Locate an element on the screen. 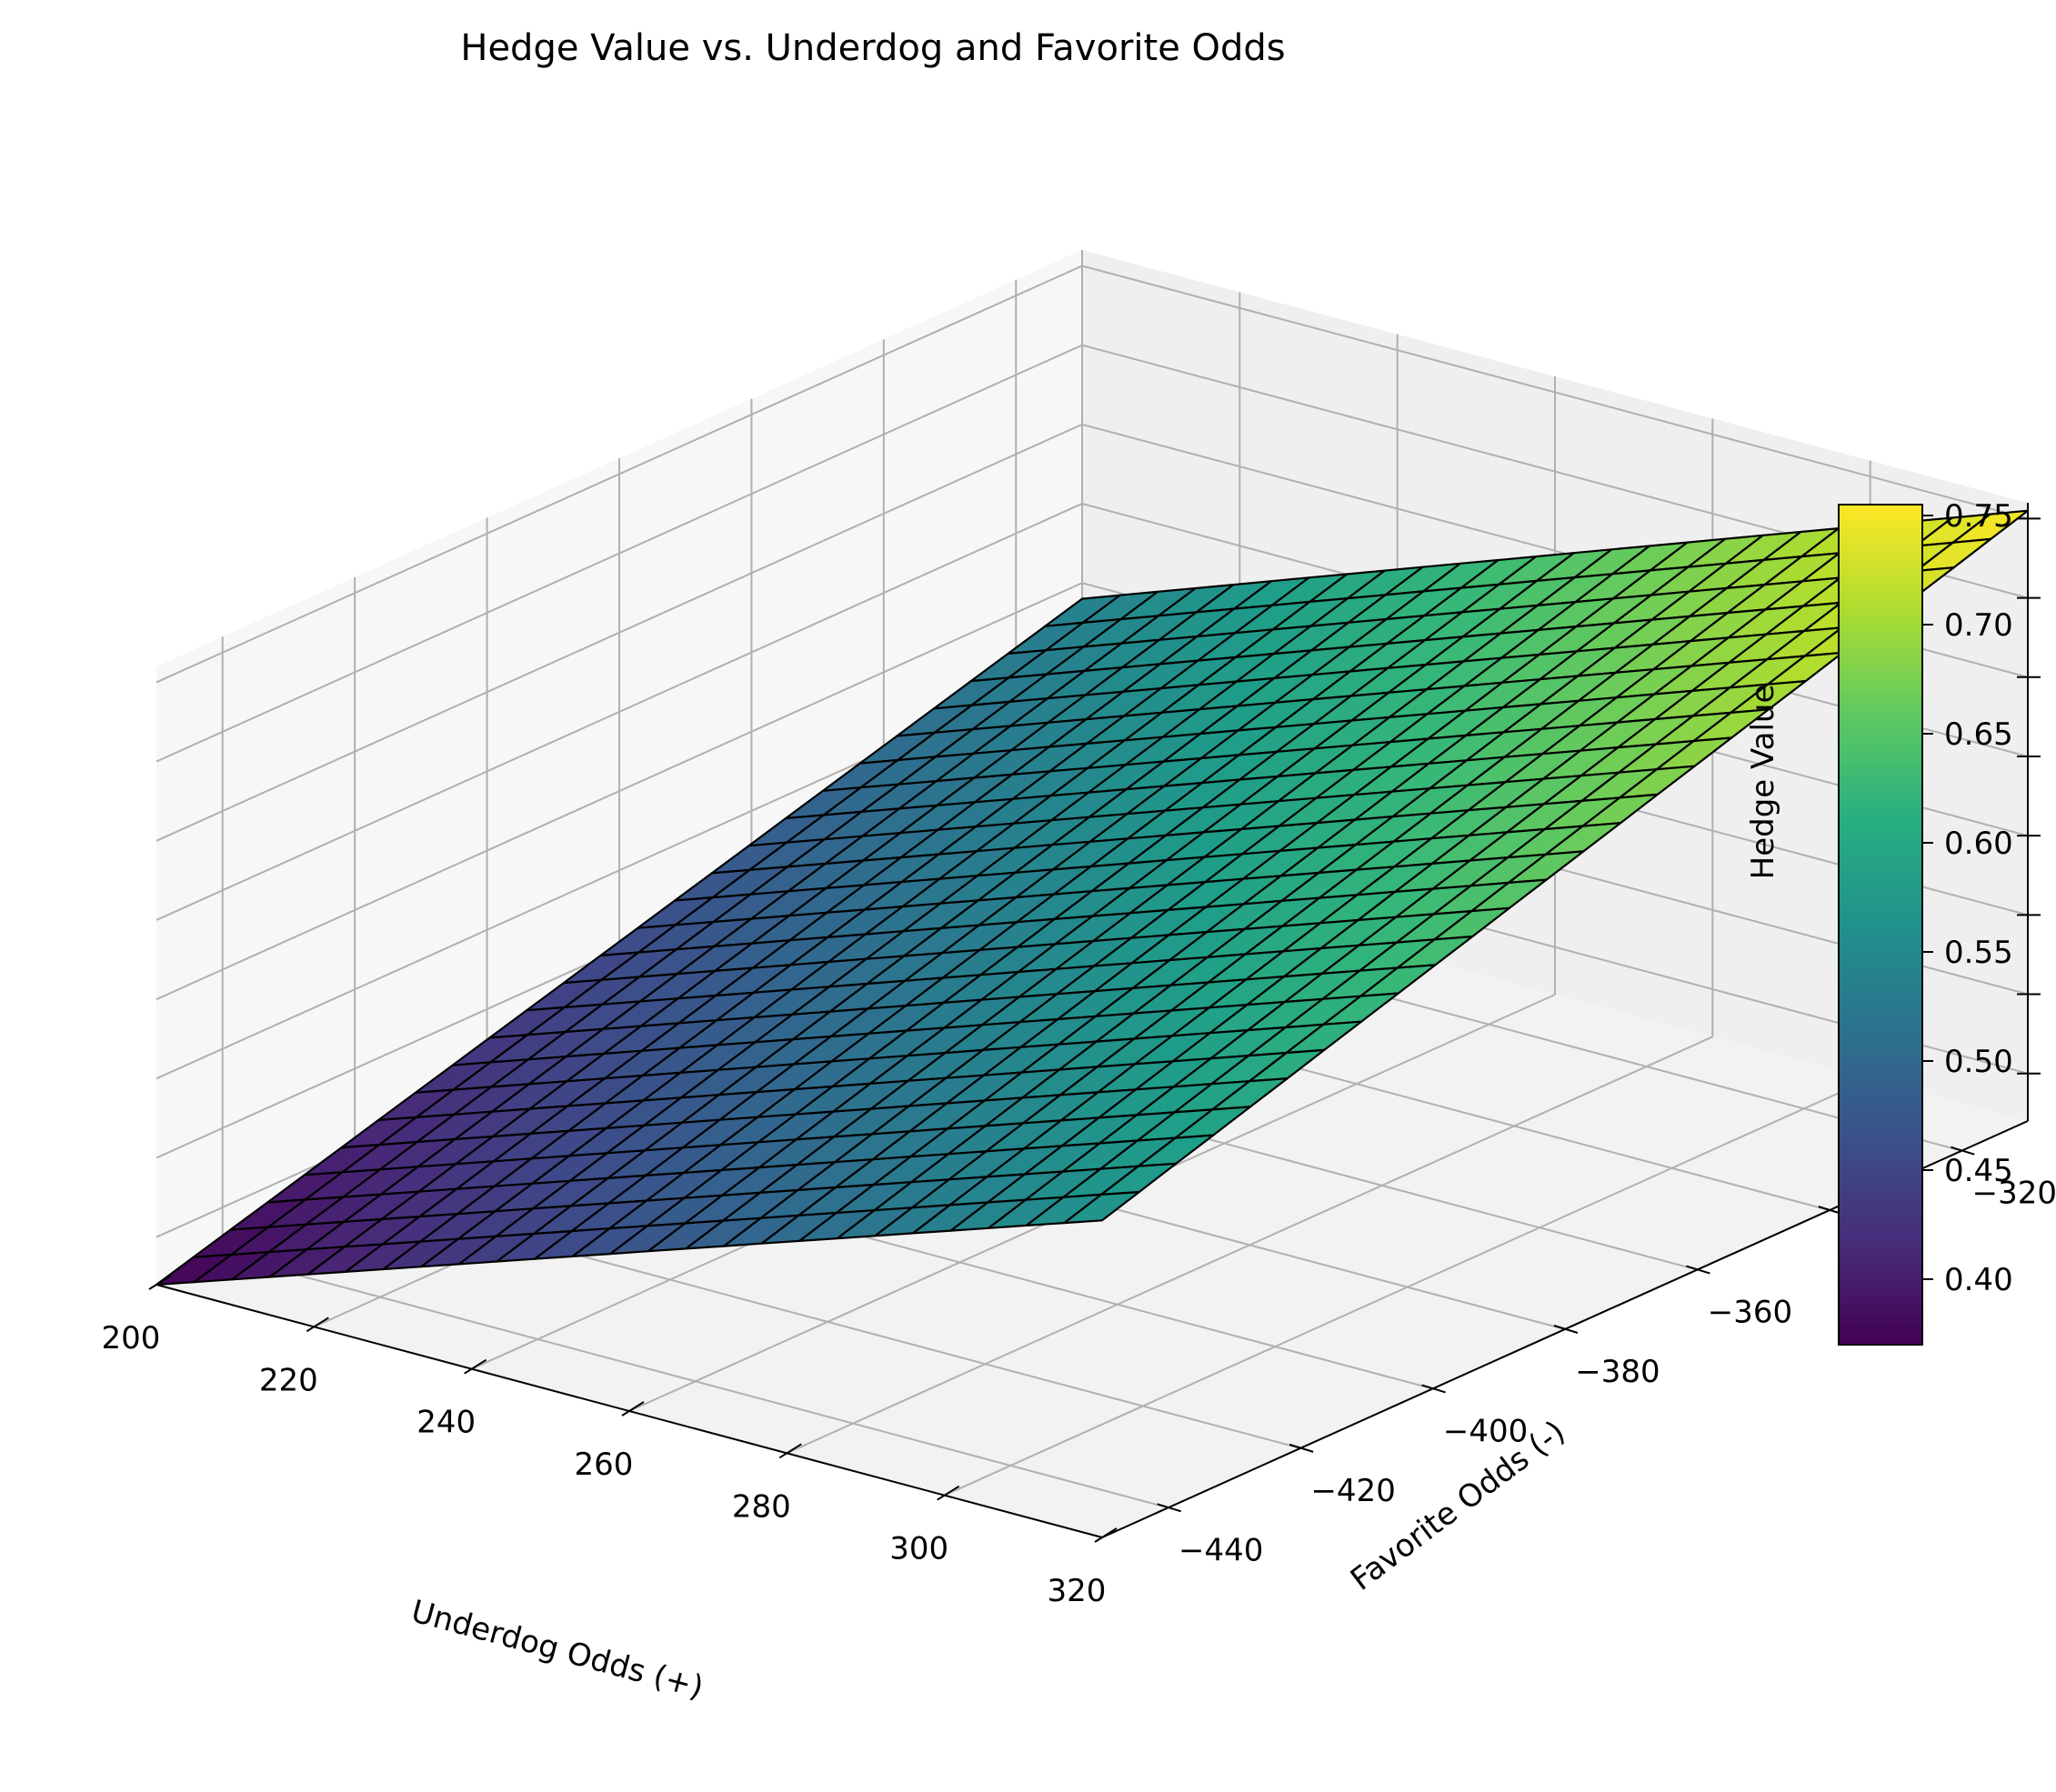 This screenshot has width=2056, height=1792. colorbar-tick-label: 0.50 is located at coordinates (1979, 1062).